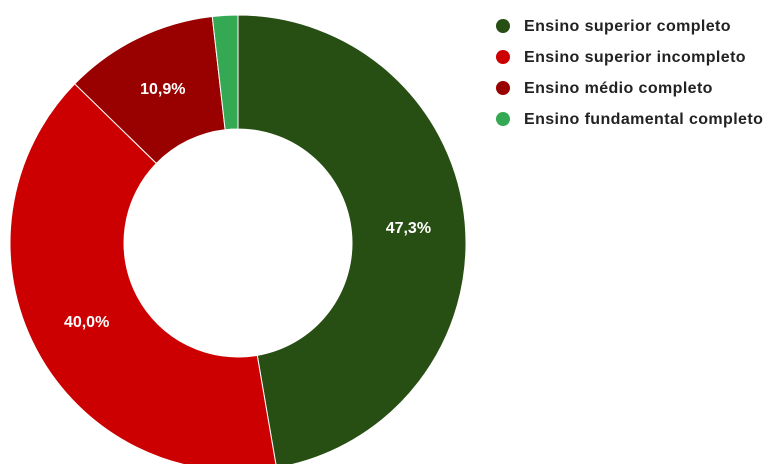 This screenshot has width=773, height=464. I want to click on legend-label: Ensino superior incompleto, so click(635, 57).